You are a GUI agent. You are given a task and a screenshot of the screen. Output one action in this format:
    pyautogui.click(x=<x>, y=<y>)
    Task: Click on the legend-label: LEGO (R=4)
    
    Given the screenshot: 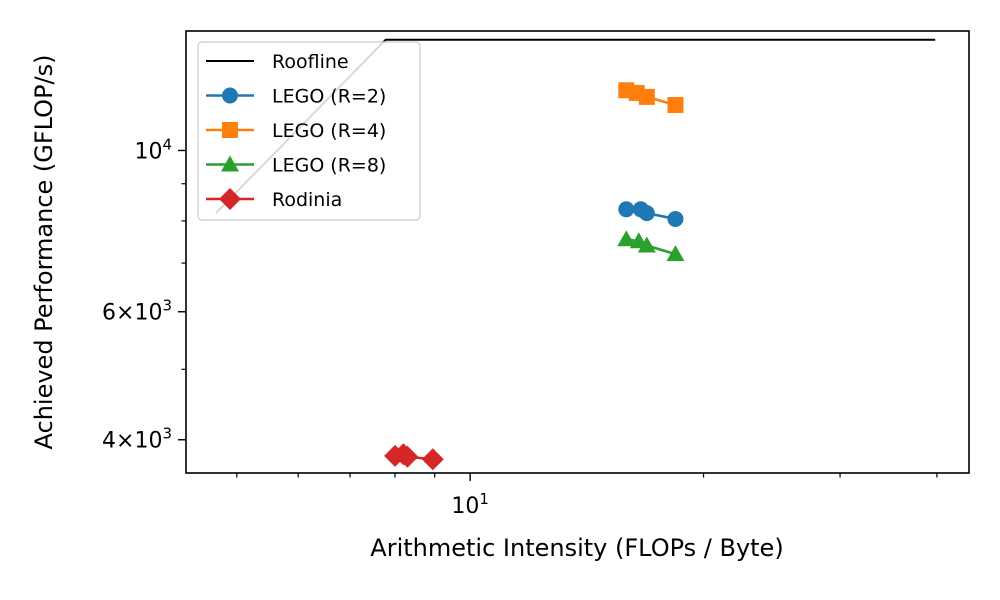 What is the action you would take?
    pyautogui.click(x=329, y=131)
    